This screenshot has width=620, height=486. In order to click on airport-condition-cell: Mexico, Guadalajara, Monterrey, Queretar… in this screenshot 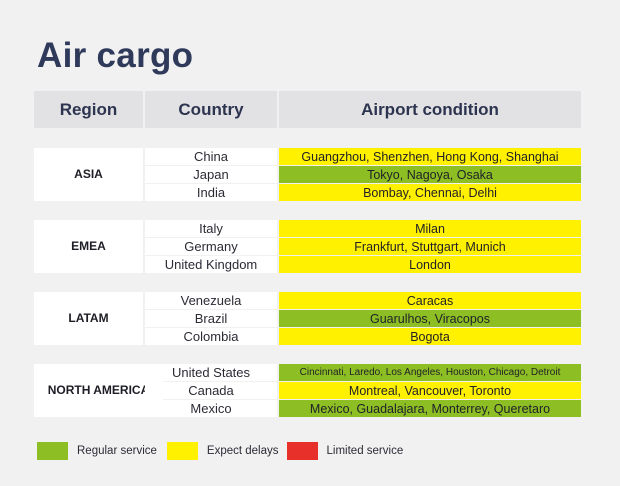, I will do `click(430, 408)`.